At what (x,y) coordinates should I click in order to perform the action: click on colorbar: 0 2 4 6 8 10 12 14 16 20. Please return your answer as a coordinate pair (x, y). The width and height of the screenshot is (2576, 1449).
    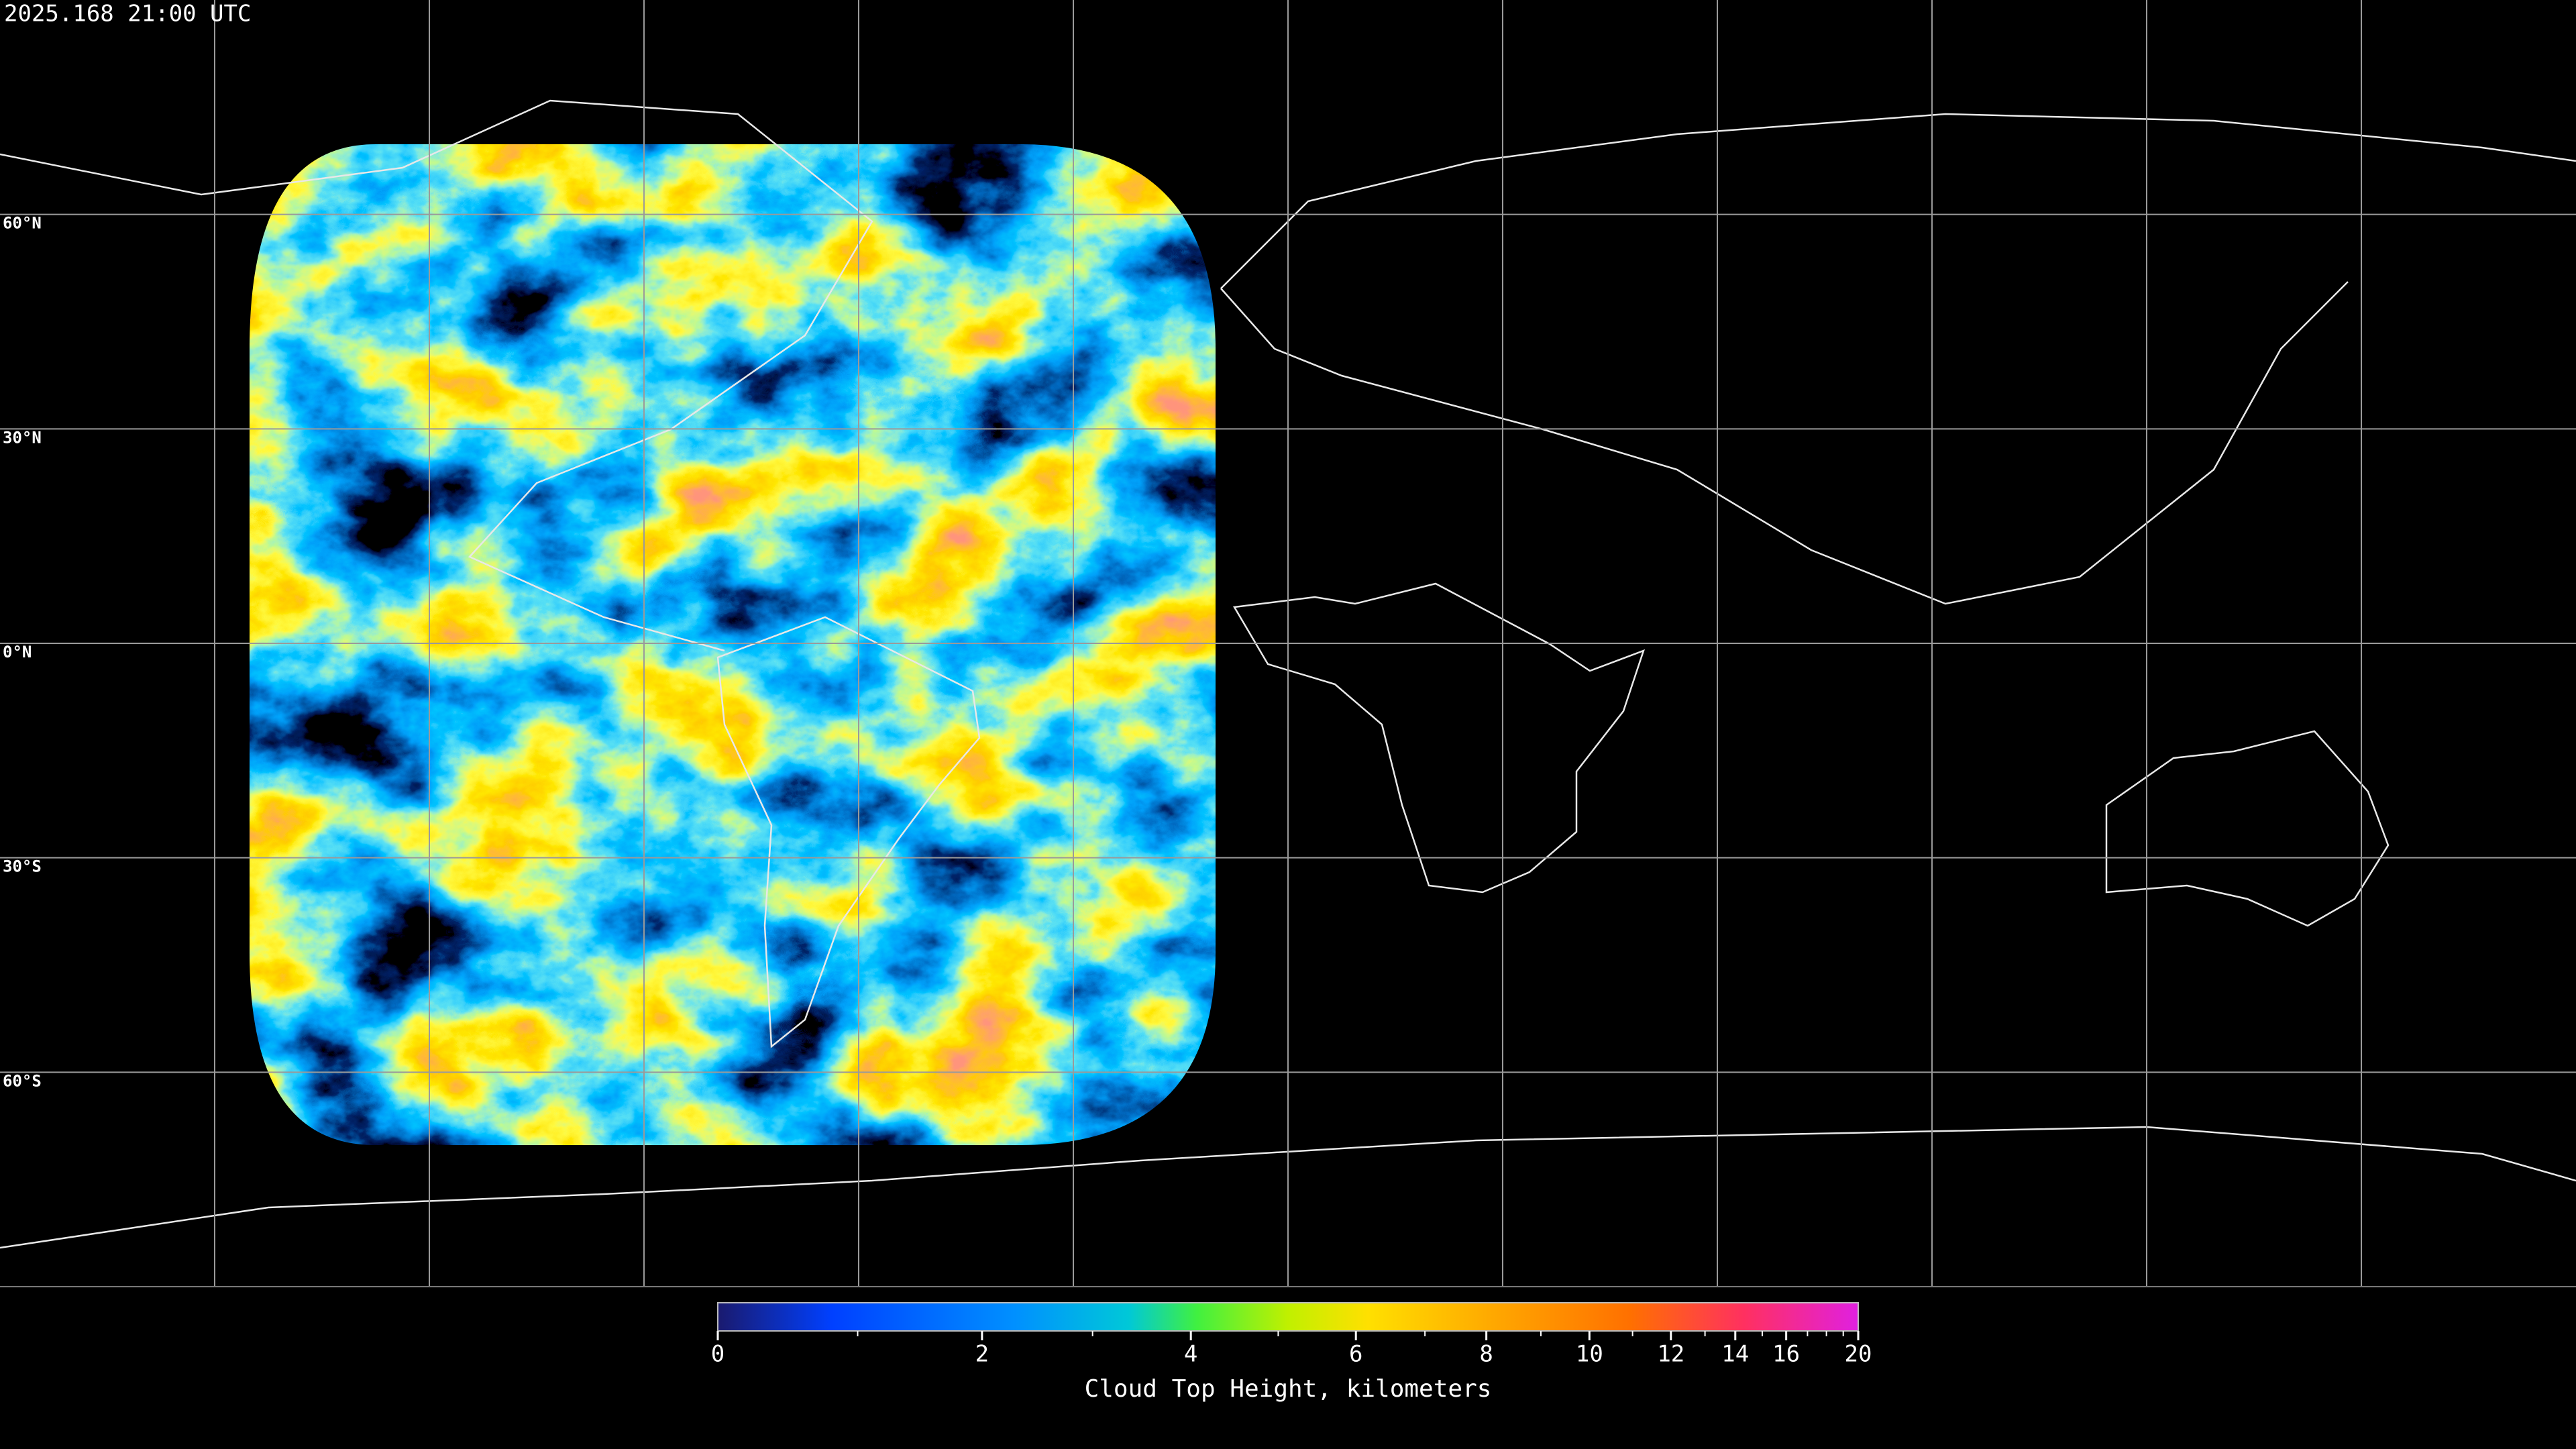
    Looking at the image, I should click on (1291, 1335).